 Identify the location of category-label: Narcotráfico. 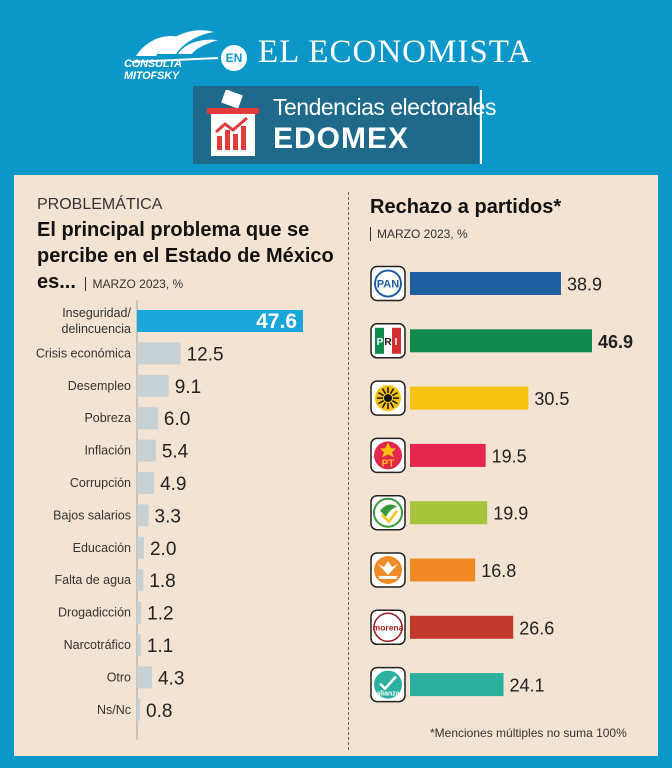
(97, 645).